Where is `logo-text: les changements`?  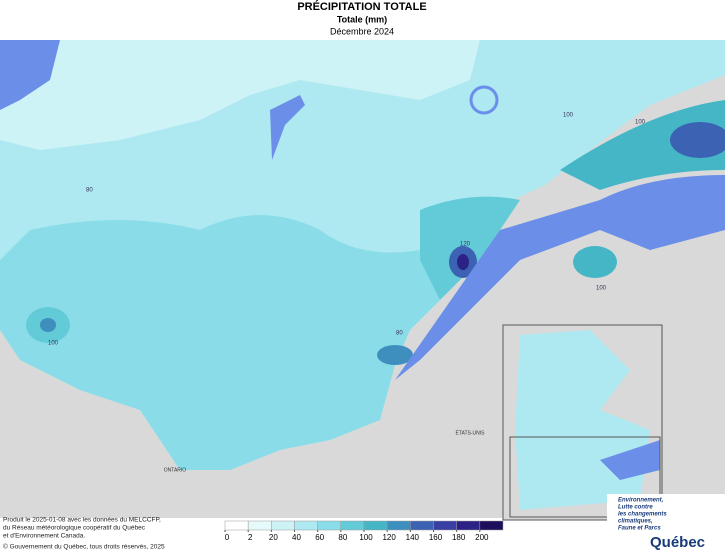 logo-text: les changements is located at coordinates (642, 515).